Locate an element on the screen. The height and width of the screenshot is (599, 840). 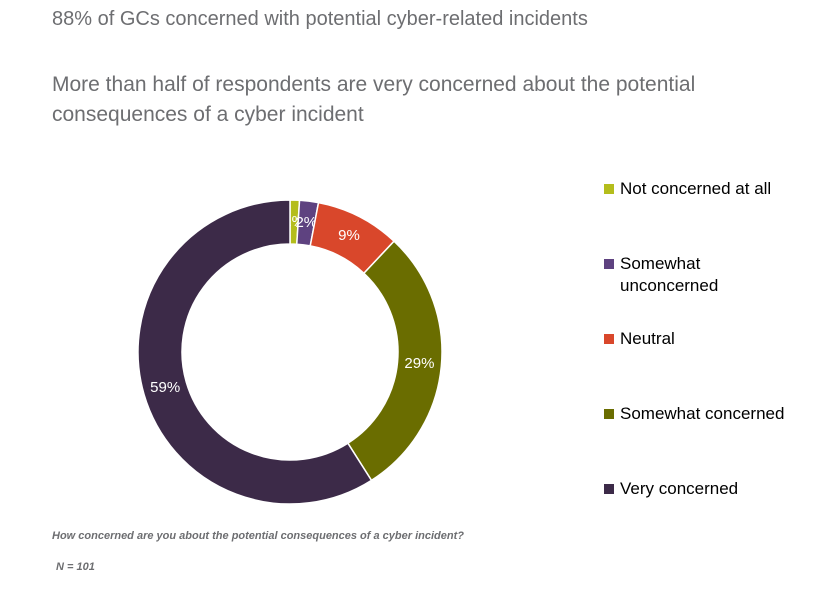
legend-item: Somewhat unconcerned is located at coordinates (702, 275).